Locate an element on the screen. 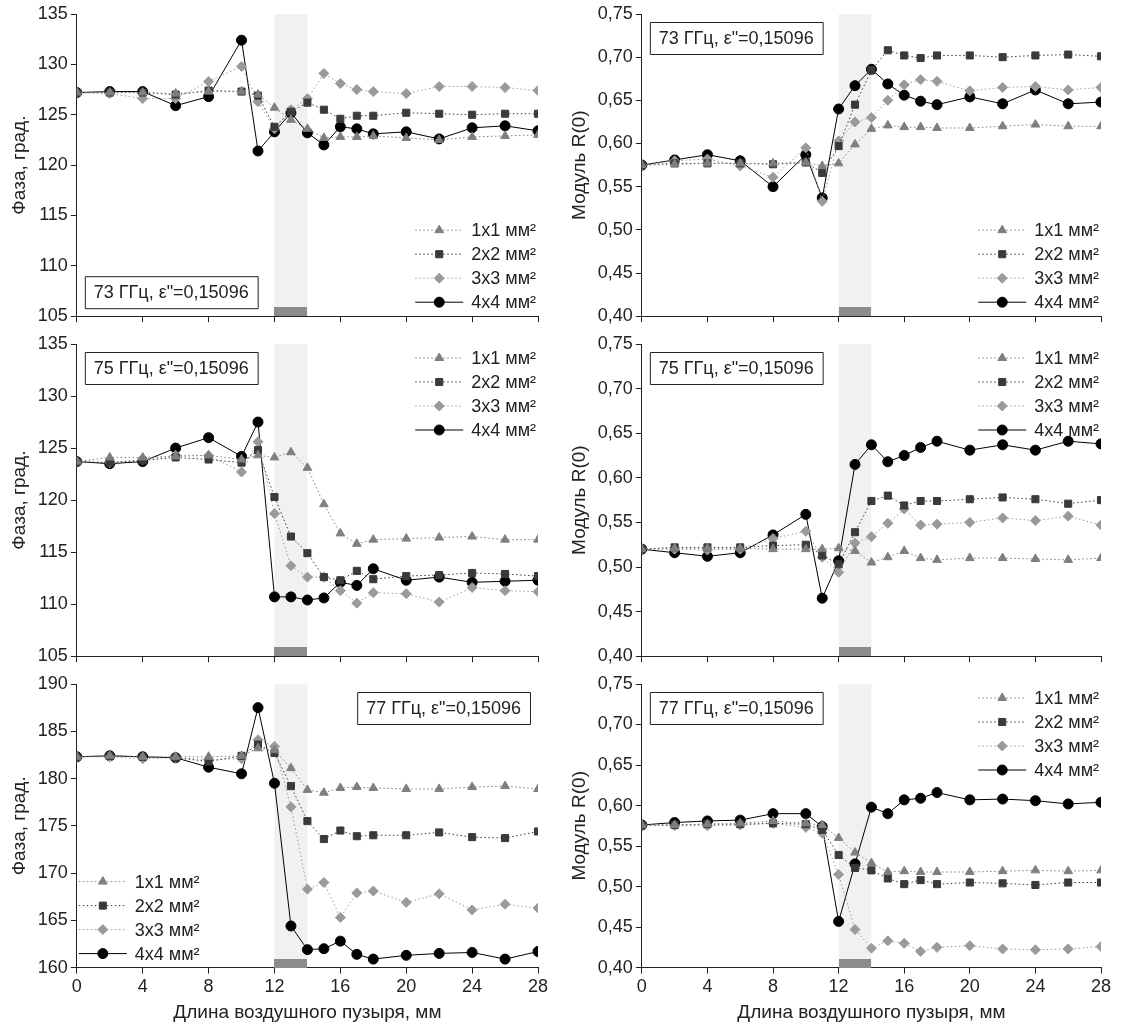 The image size is (1123, 1032). y-tick-label: 170 is located at coordinates (52, 872).